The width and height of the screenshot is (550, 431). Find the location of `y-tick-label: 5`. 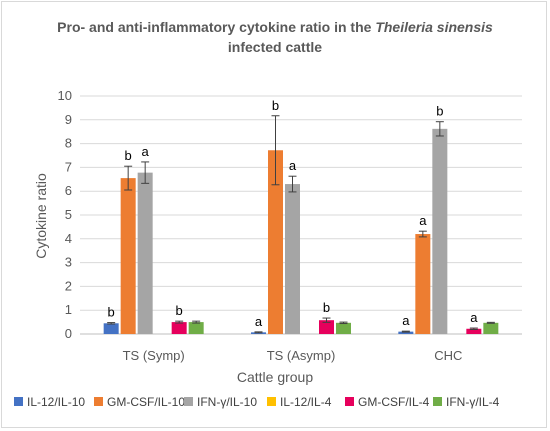

y-tick-label: 5 is located at coordinates (68, 214).